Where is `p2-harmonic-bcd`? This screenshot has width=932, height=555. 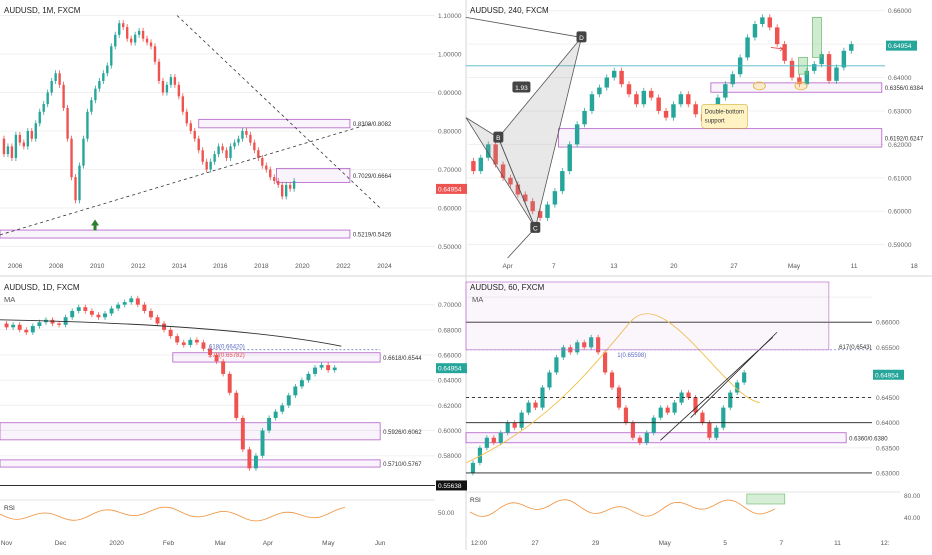
p2-harmonic-bcd is located at coordinates (539, 133).